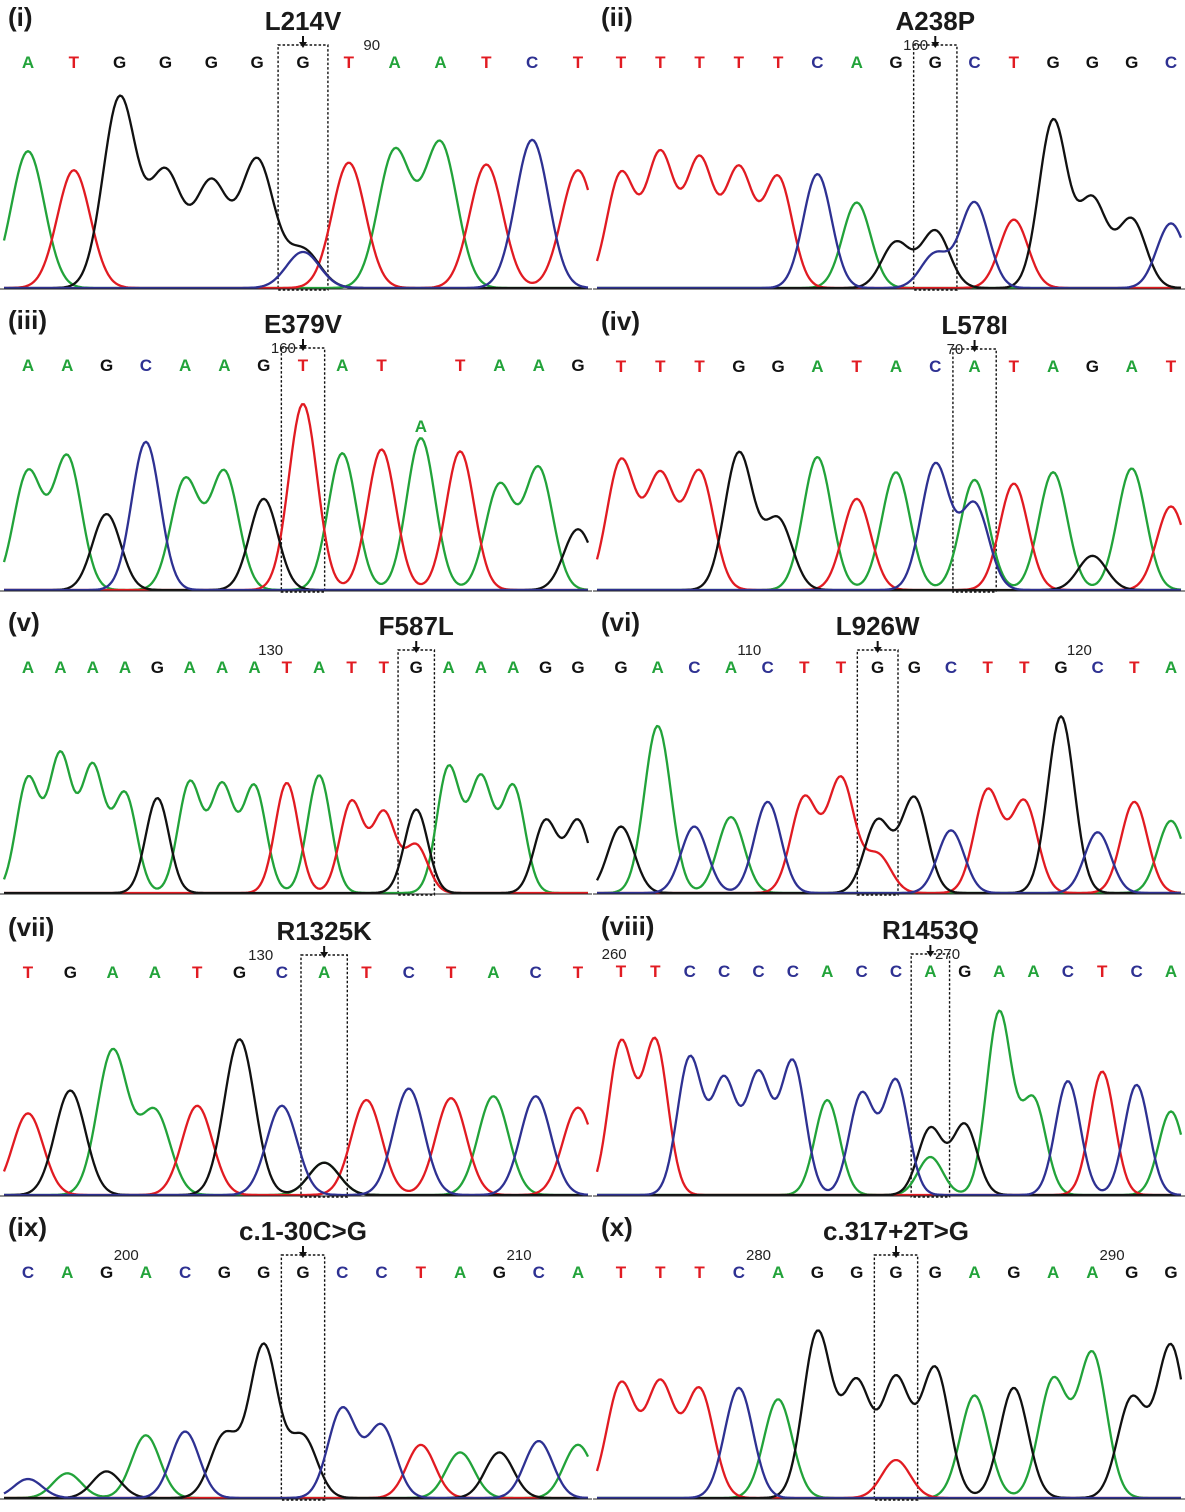 The width and height of the screenshot is (1185, 1512). I want to click on mutation-label: L926W, so click(878, 626).